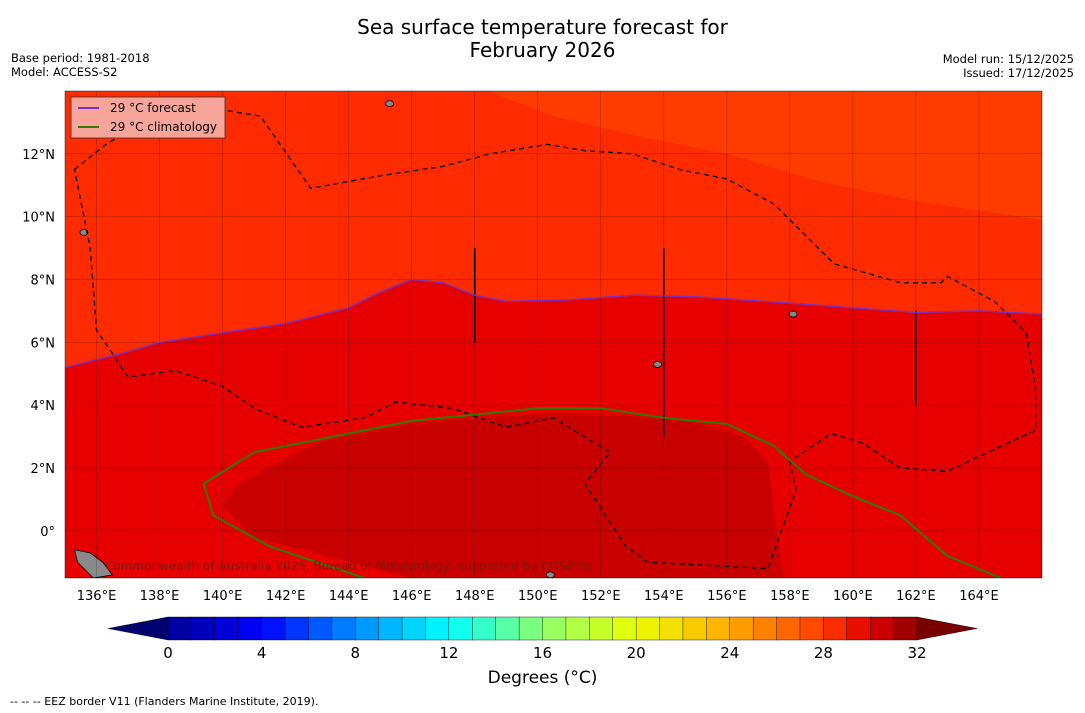 Image resolution: width=1085 pixels, height=713 pixels. Describe the element at coordinates (727, 596) in the screenshot. I see `x-tick-label: 156°E` at that location.